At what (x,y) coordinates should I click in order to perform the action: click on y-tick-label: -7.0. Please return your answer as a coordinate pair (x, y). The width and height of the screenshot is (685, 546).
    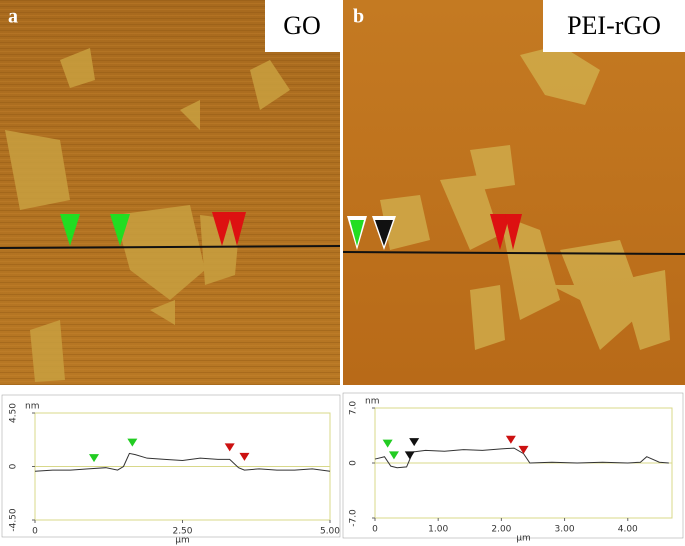
    Looking at the image, I should click on (354, 518).